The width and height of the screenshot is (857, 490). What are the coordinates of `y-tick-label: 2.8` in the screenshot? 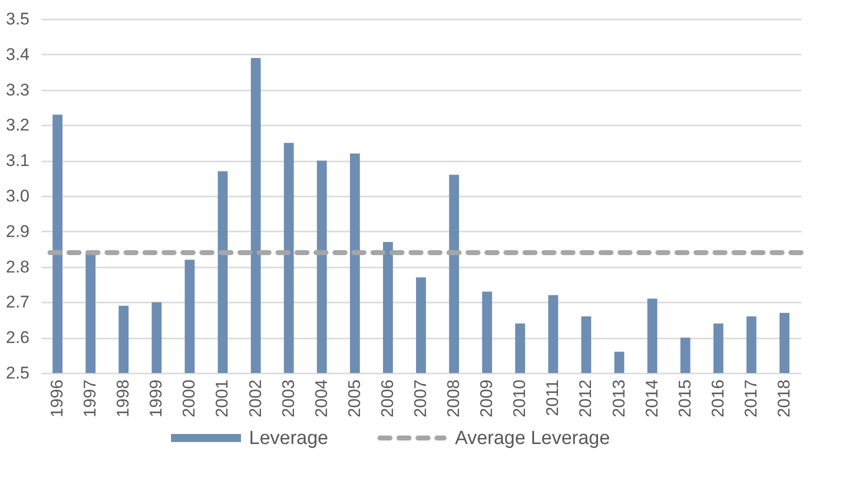 It's located at (18, 266).